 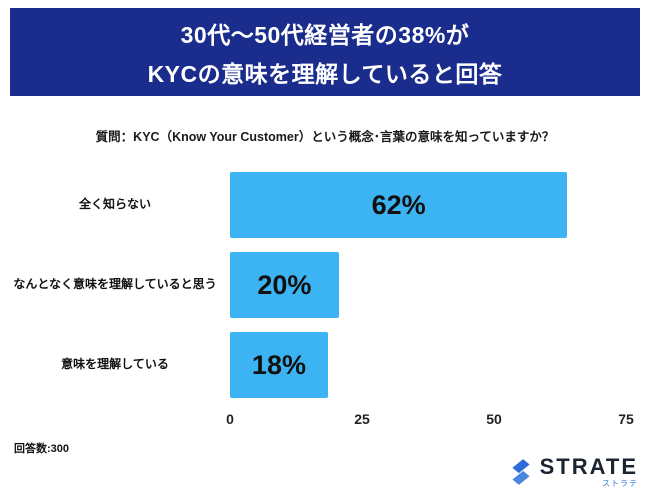 I want to click on plot-area: 20%, so click(x=434, y=285).